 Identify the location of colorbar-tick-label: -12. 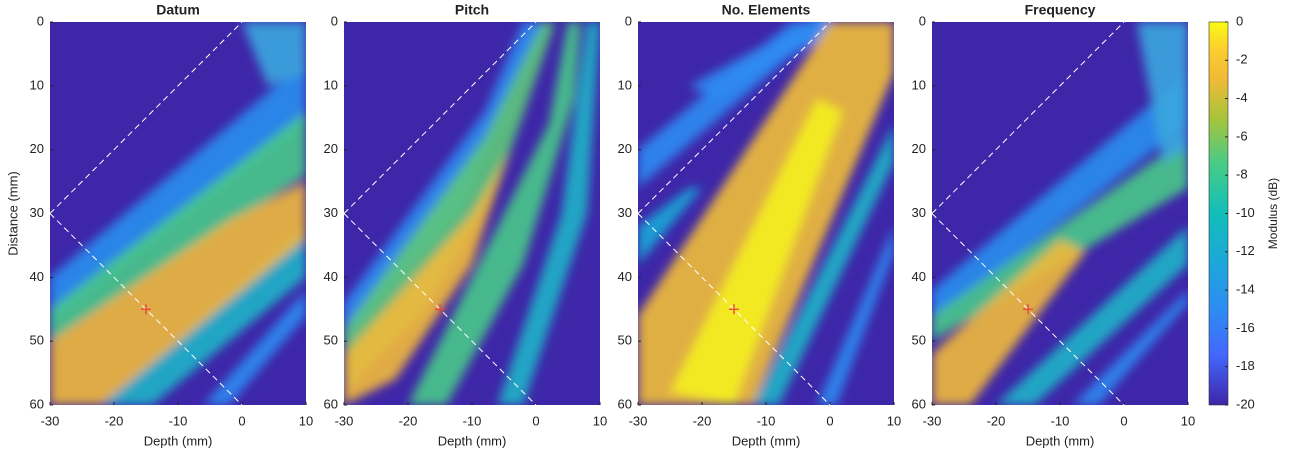
(1245, 250).